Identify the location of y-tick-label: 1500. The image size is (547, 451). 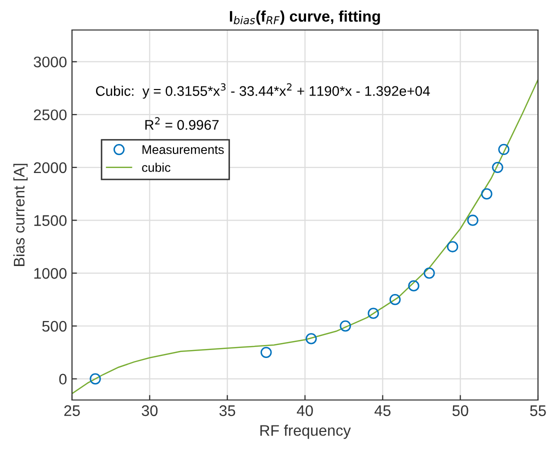
(50, 220).